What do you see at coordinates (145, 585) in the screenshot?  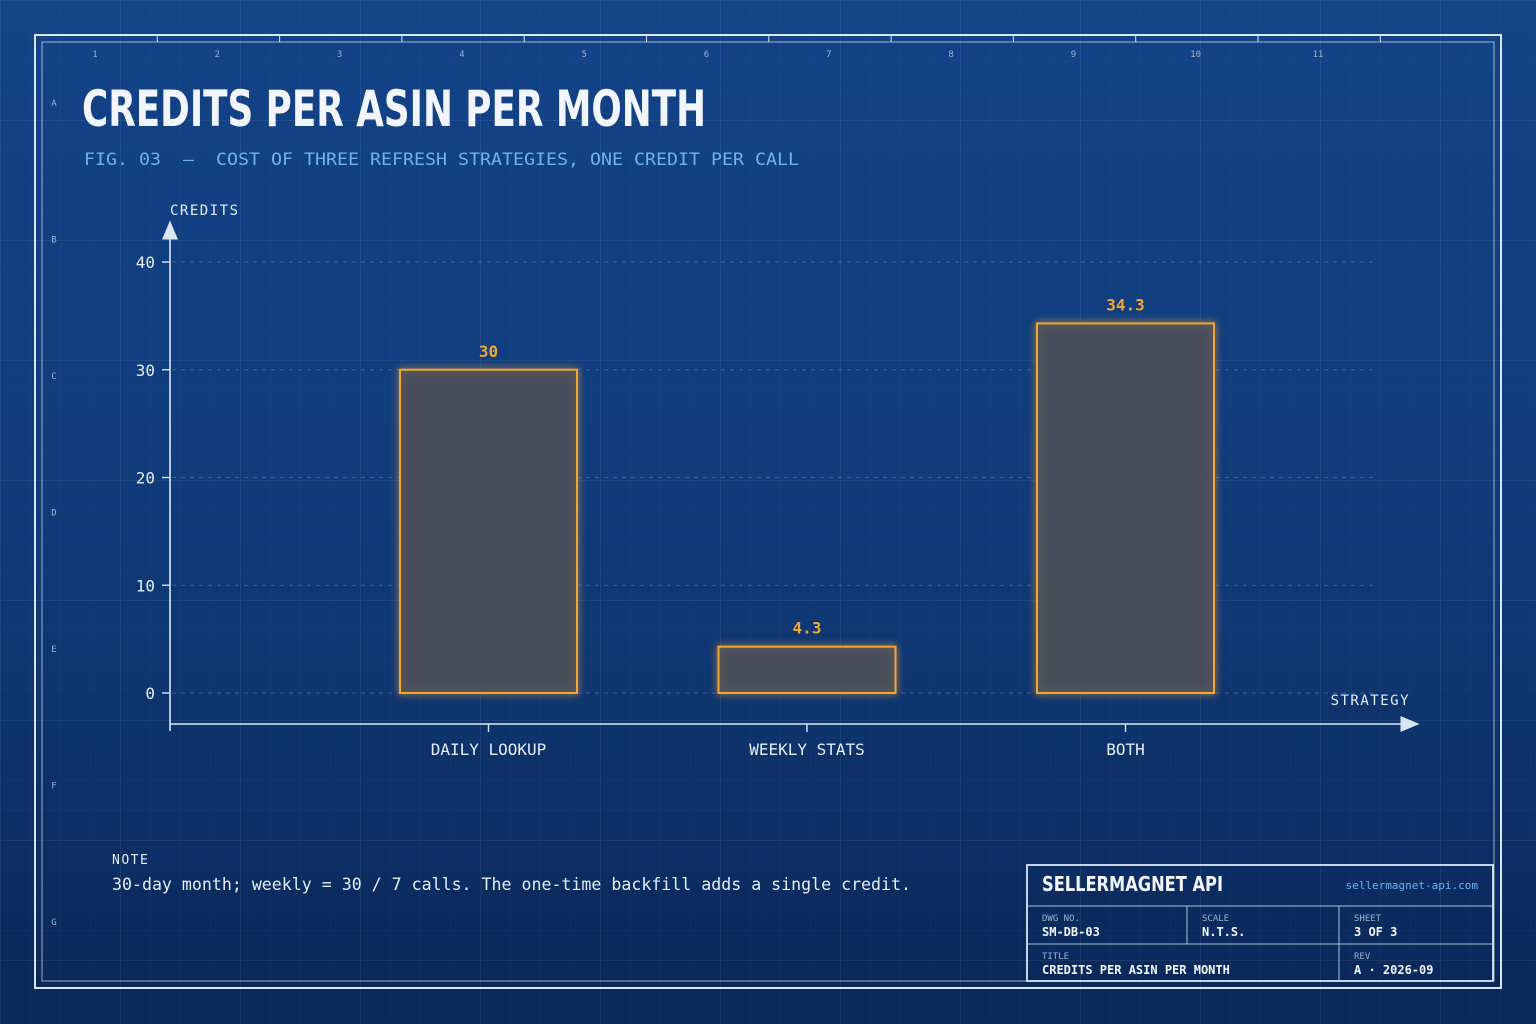 I see `y-tick-label: 10` at bounding box center [145, 585].